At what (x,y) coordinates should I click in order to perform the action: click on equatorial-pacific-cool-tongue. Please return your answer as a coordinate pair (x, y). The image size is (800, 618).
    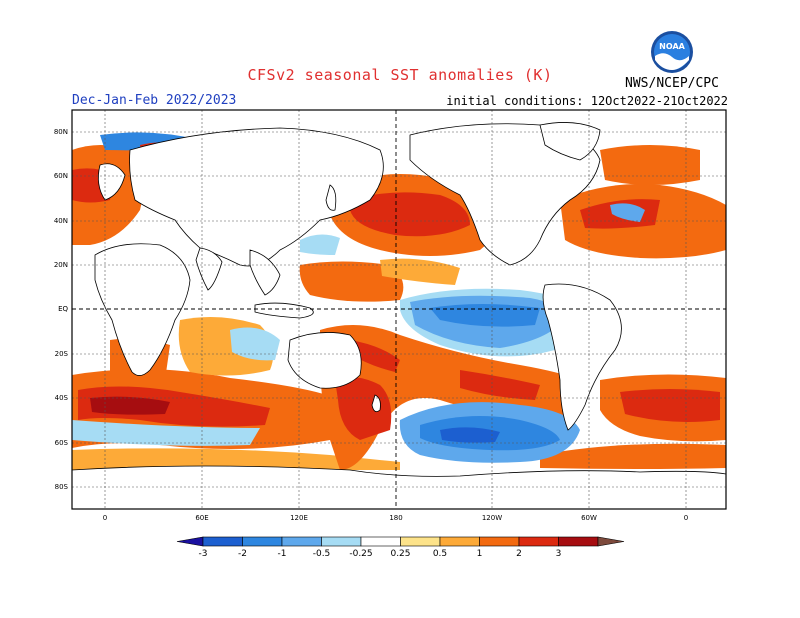
    Looking at the image, I should click on (487, 322).